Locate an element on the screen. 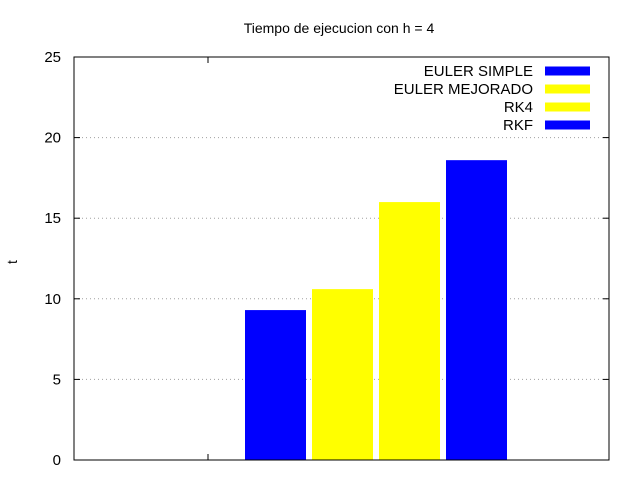 This screenshot has height=480, width=640. bar-euler-mejorado is located at coordinates (342, 374).